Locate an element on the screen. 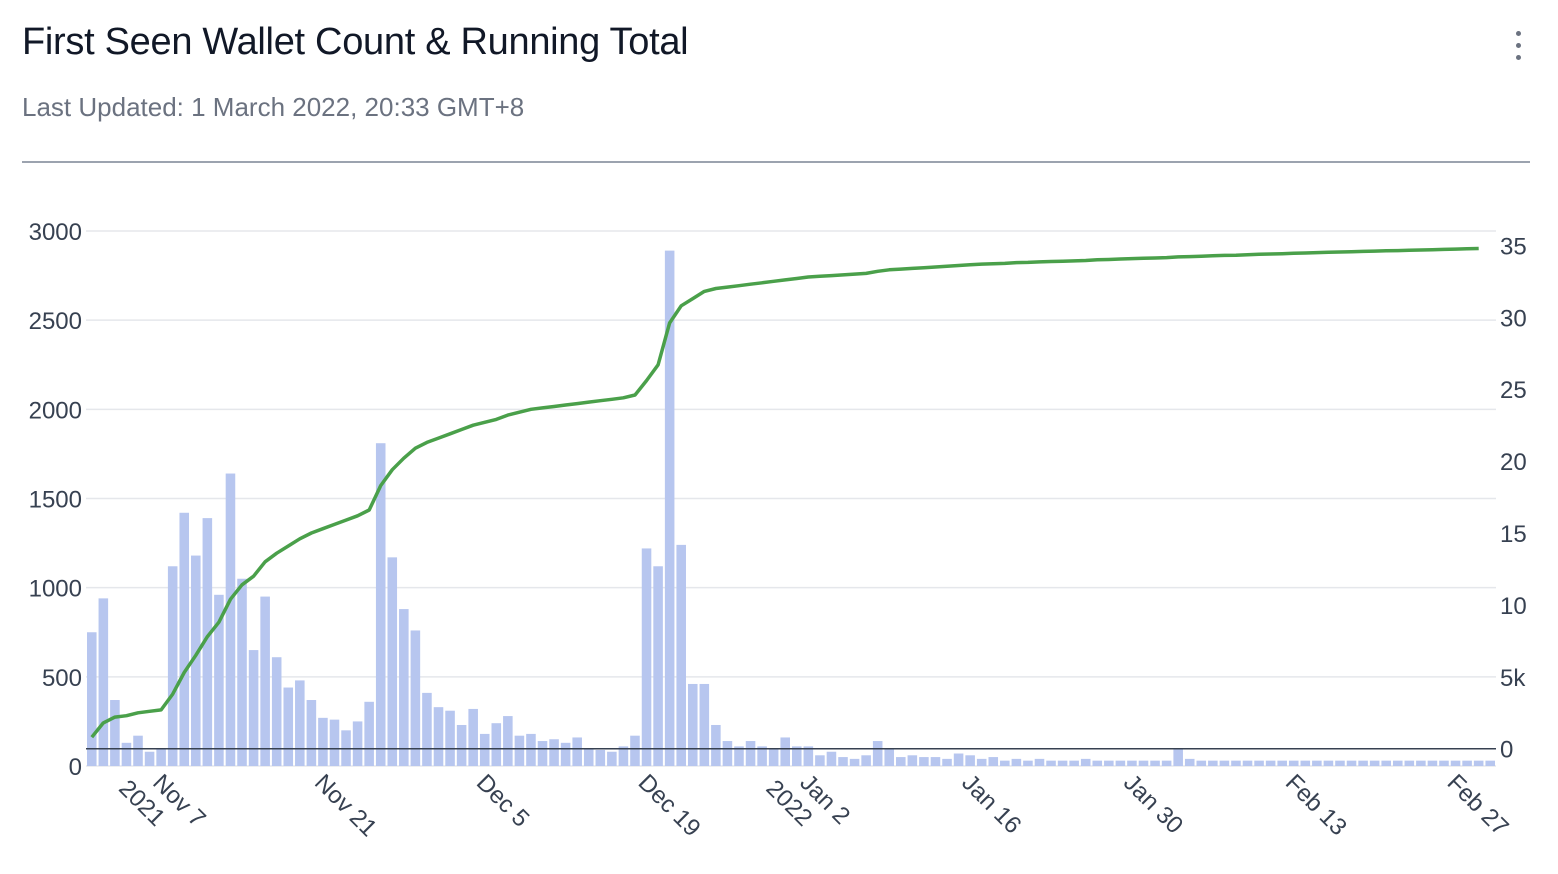 The height and width of the screenshot is (874, 1558). x-tick-label: Jan 30 is located at coordinates (1153, 804).